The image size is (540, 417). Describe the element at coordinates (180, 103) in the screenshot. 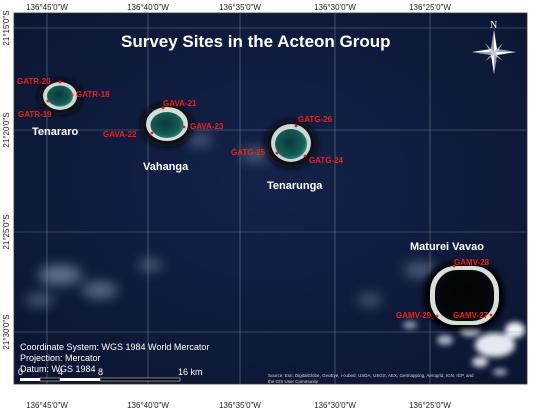

I see `site-label: GAVA-21` at that location.